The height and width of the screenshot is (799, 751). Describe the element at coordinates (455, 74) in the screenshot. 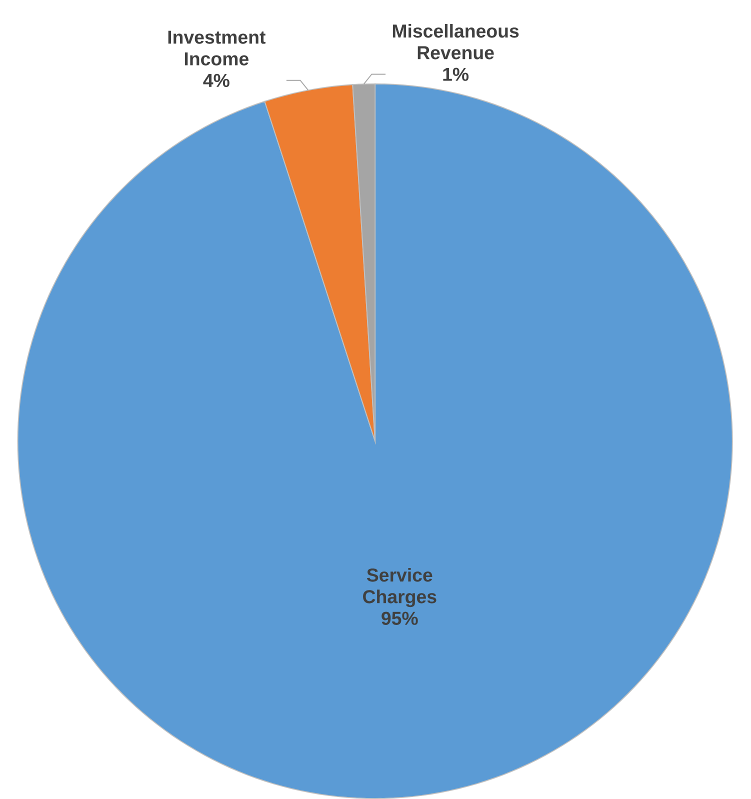

I see `data-label: 1%` at that location.